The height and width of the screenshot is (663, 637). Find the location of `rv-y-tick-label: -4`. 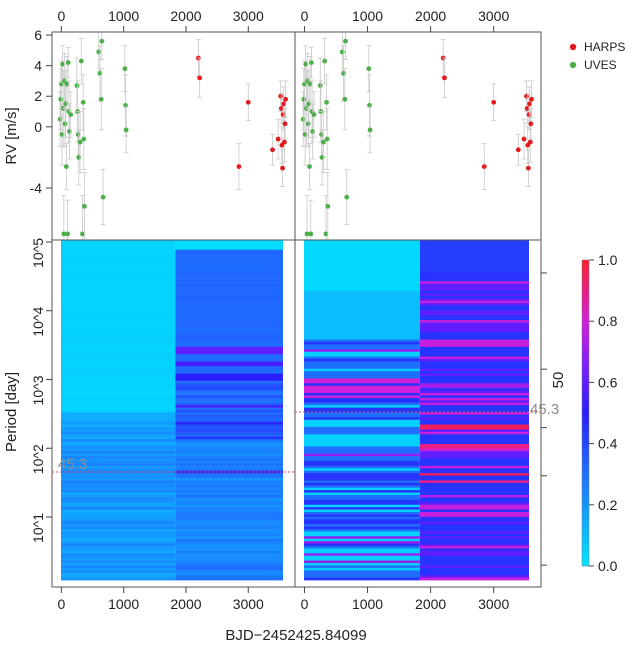

rv-y-tick-label: -4 is located at coordinates (36, 188).